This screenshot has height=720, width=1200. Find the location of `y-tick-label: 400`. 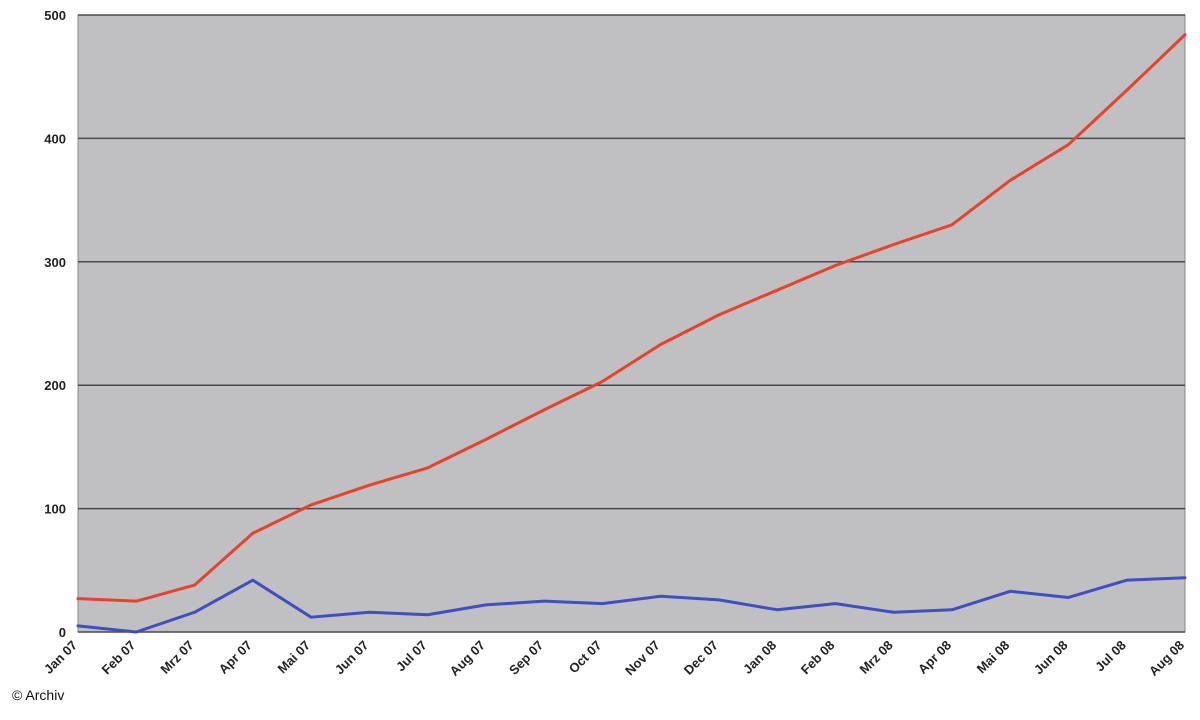

y-tick-label: 400 is located at coordinates (55, 138).